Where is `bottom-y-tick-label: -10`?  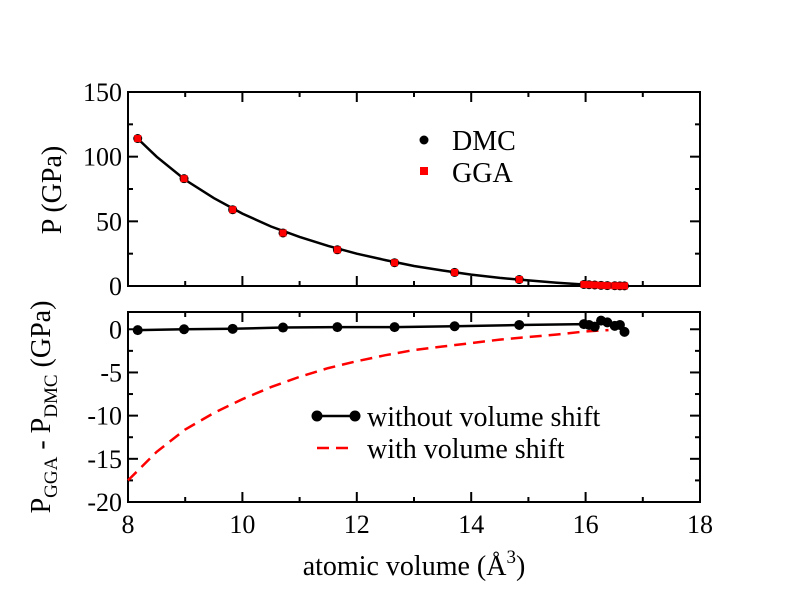
bottom-y-tick-label: -10 is located at coordinates (104, 416).